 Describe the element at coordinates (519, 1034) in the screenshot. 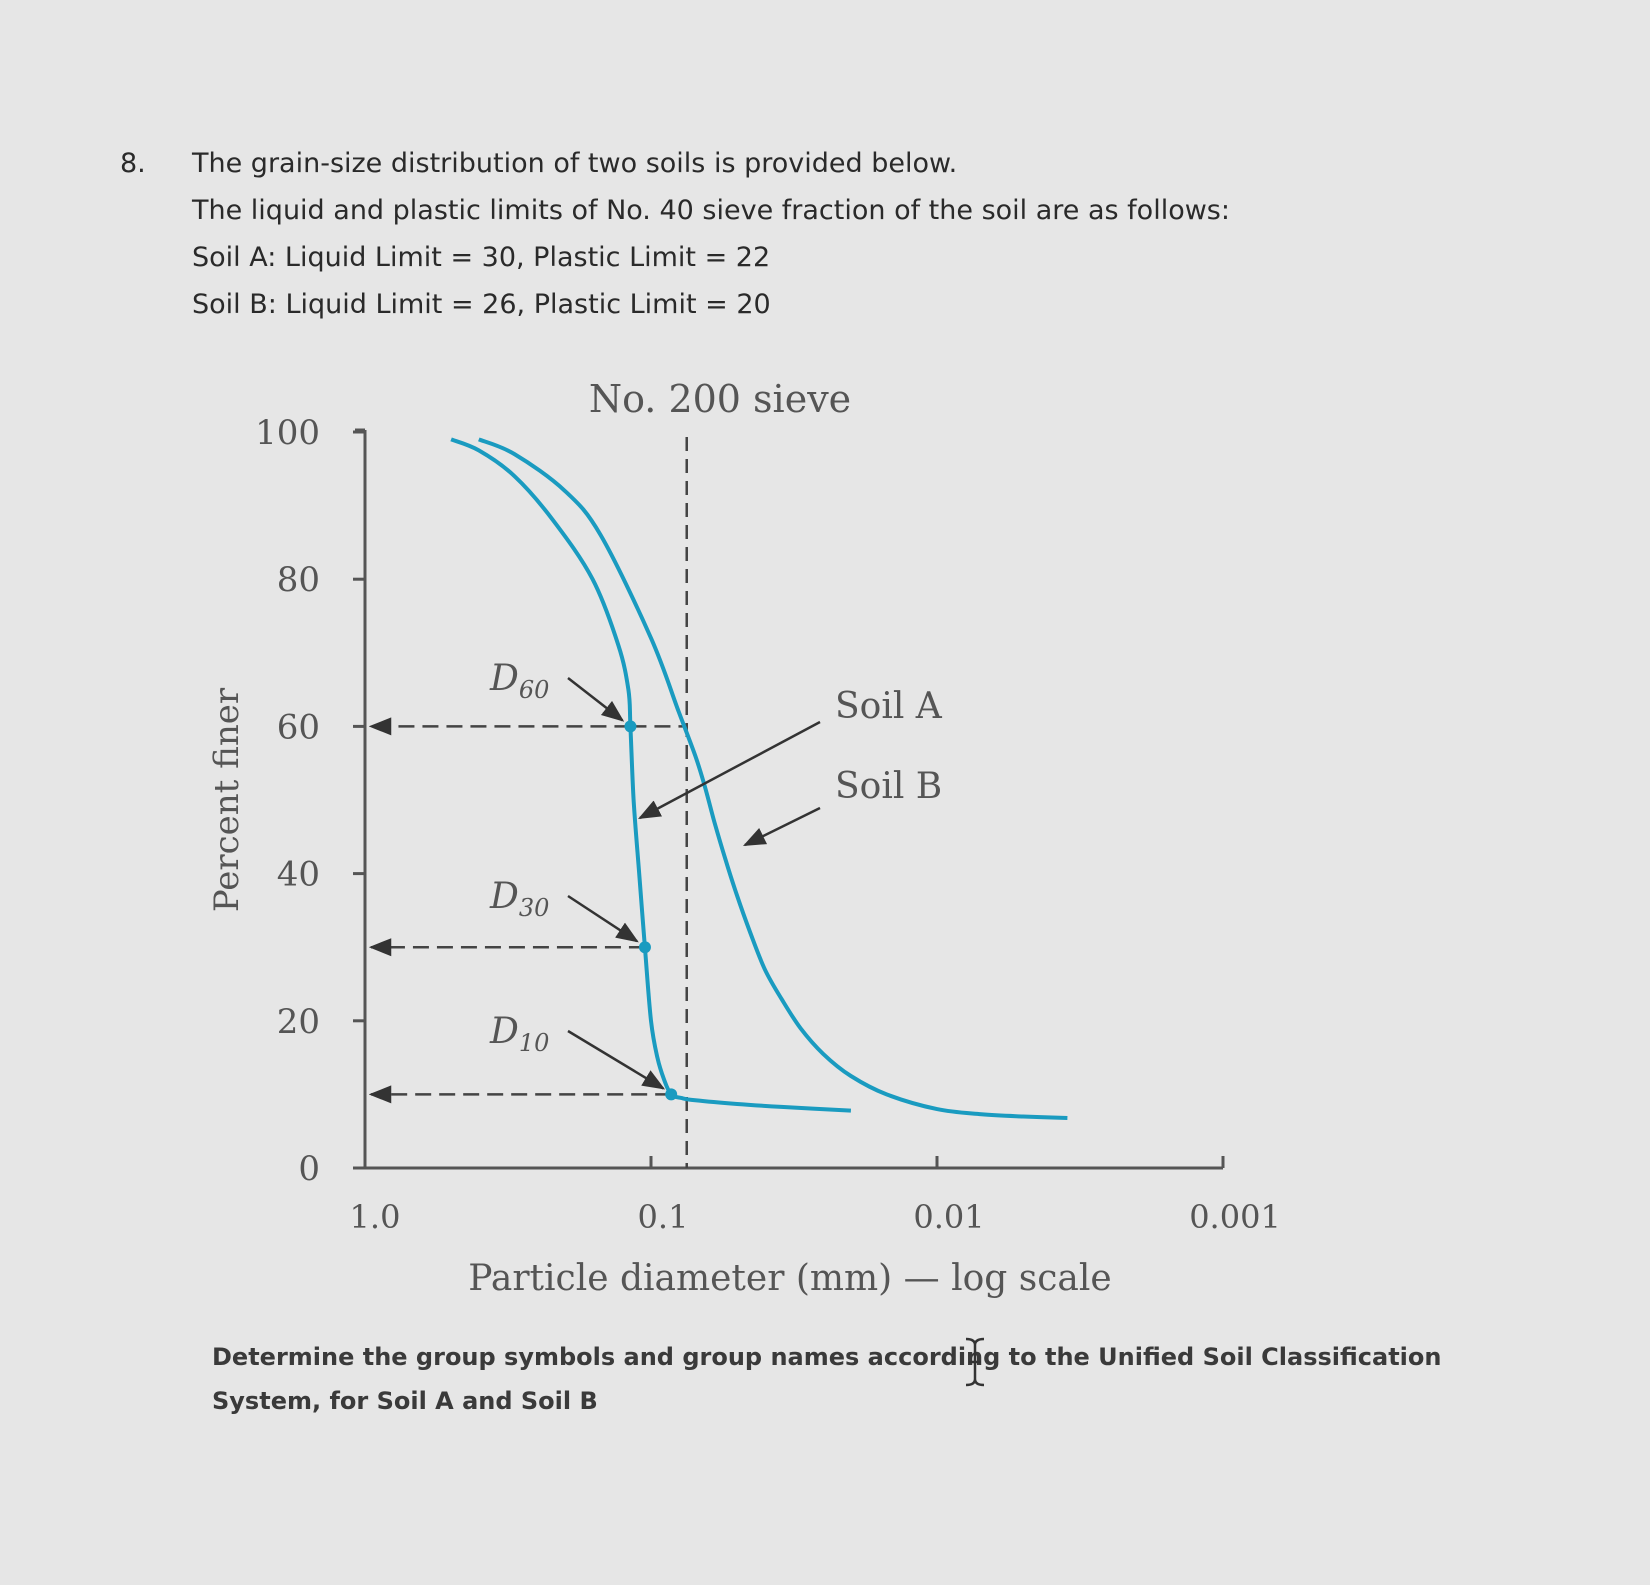

I see `d-label-10: D10` at that location.